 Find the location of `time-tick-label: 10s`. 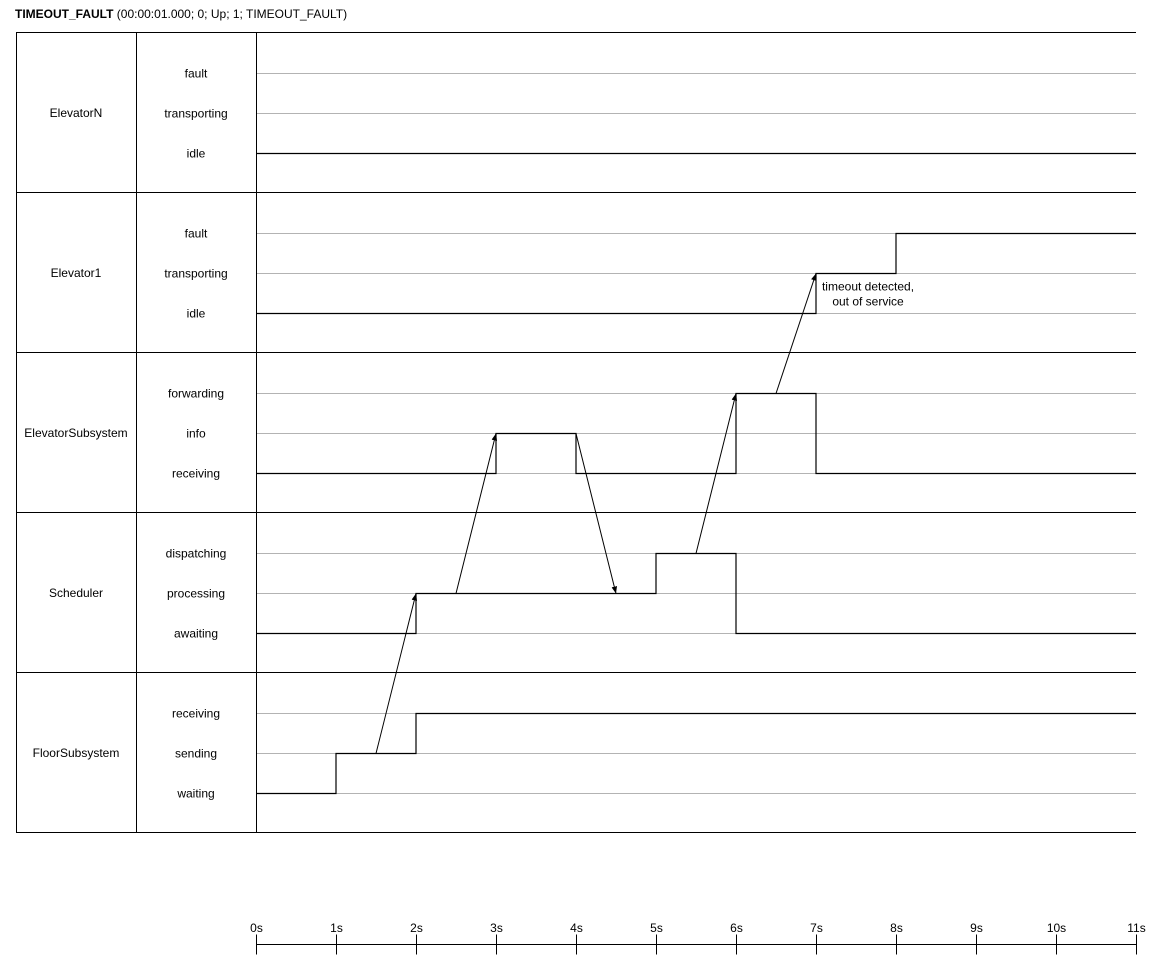

time-tick-label: 10s is located at coordinates (1056, 928).